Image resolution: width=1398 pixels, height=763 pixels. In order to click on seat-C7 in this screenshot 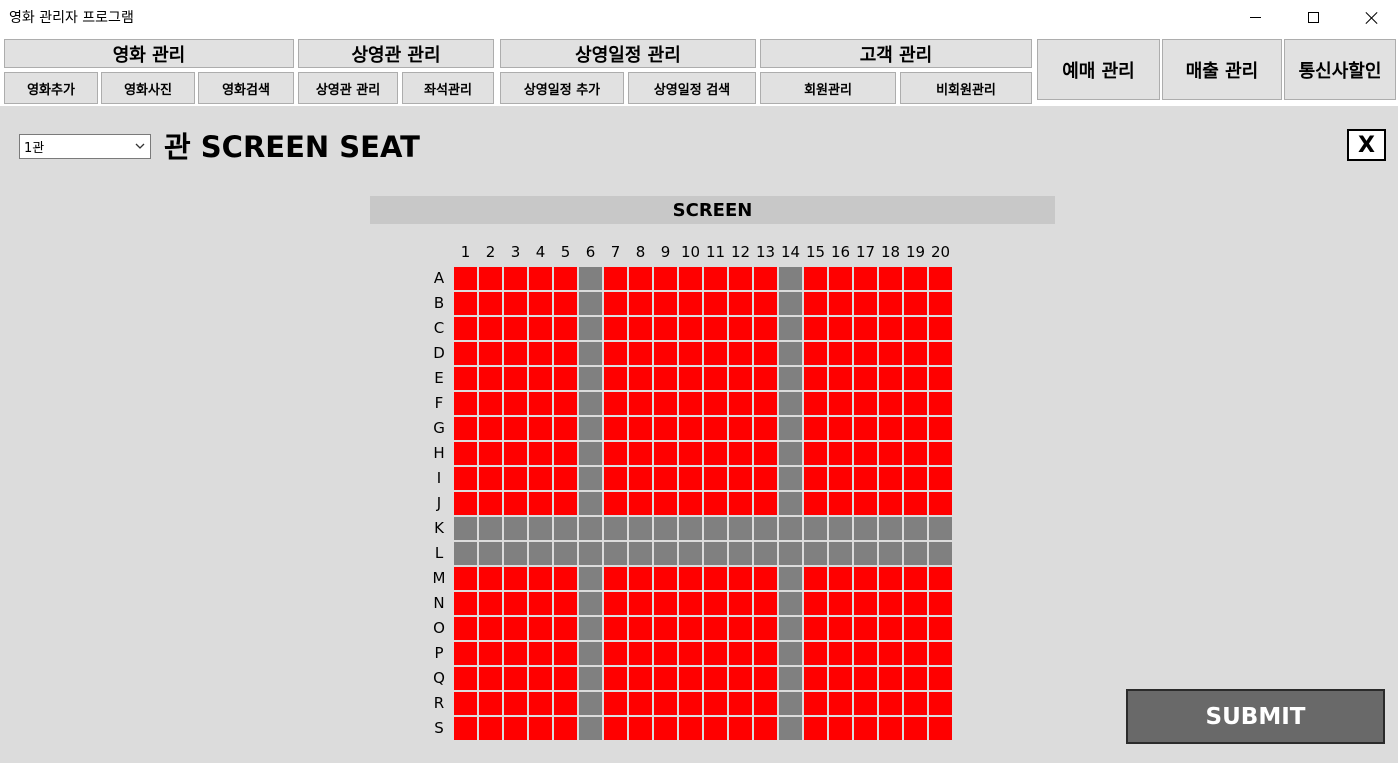, I will do `click(615, 328)`.